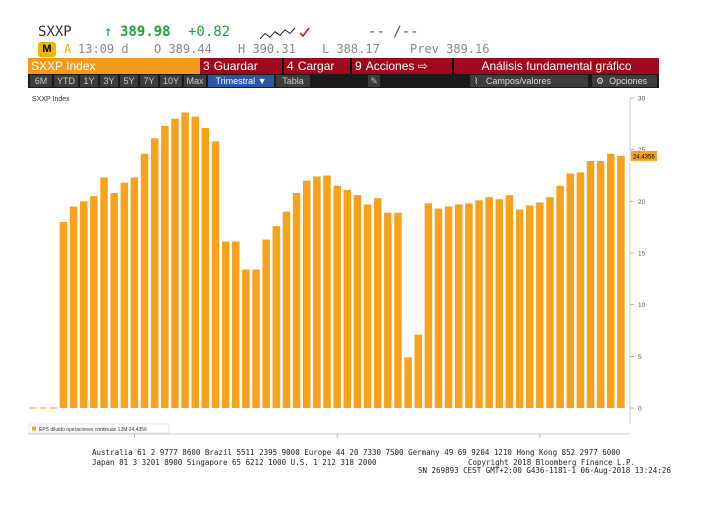 This screenshot has height=506, width=705. What do you see at coordinates (640, 357) in the screenshot?
I see `y-tick-label: 5` at bounding box center [640, 357].